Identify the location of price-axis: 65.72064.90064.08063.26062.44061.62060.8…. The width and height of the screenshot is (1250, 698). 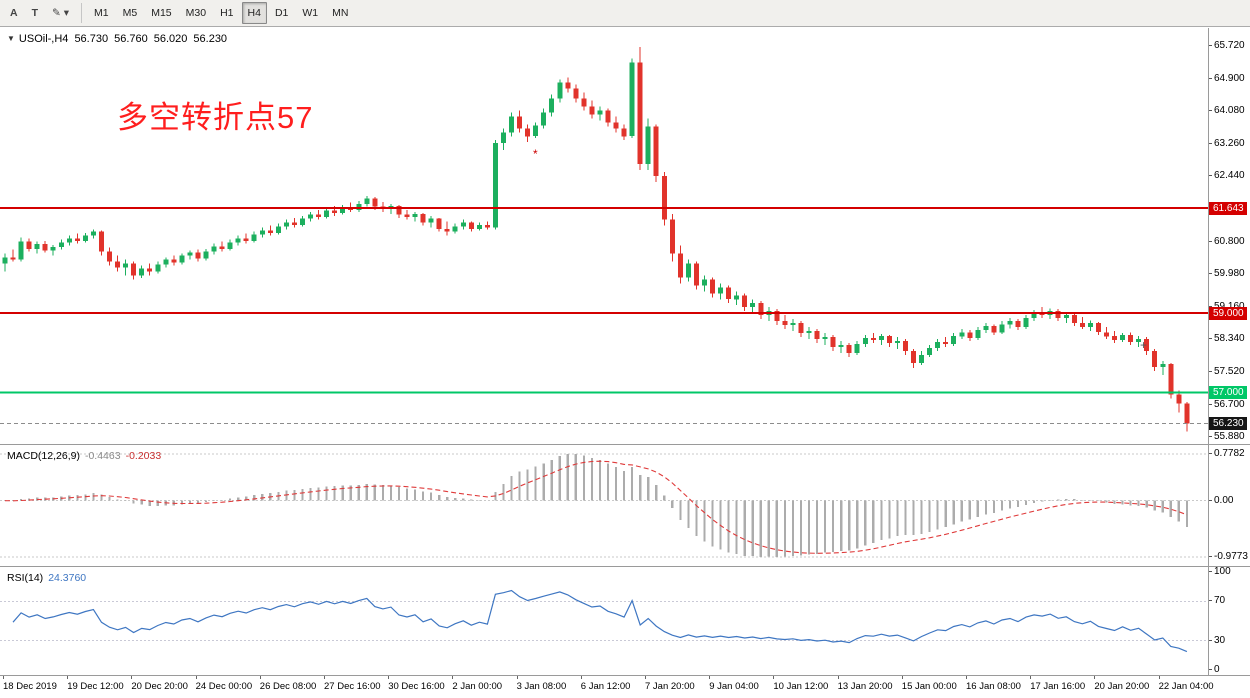
(1228, 349).